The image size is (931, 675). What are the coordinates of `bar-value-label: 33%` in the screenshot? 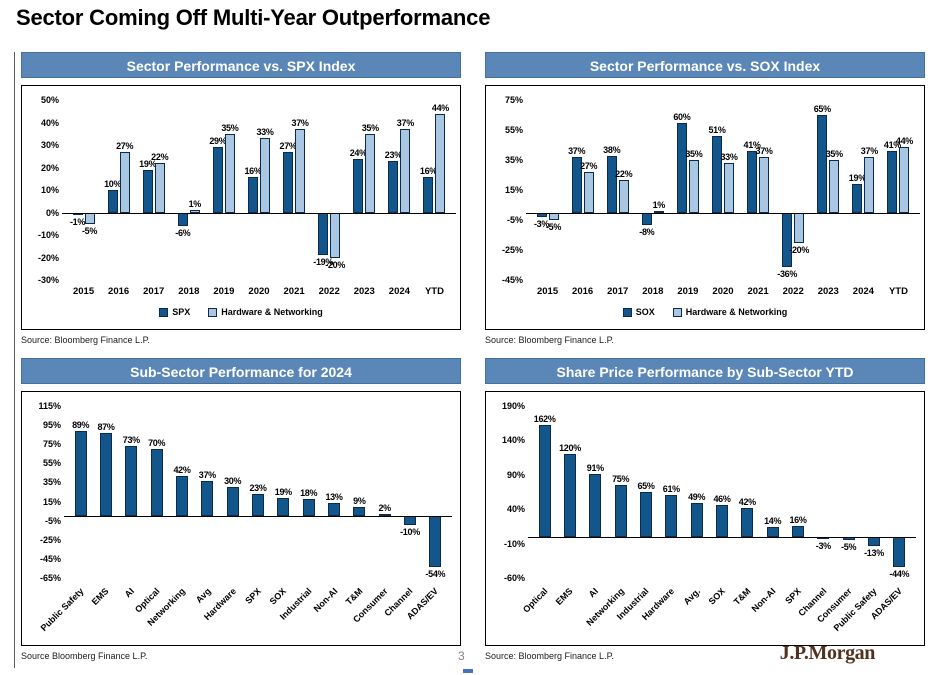 It's located at (265, 132).